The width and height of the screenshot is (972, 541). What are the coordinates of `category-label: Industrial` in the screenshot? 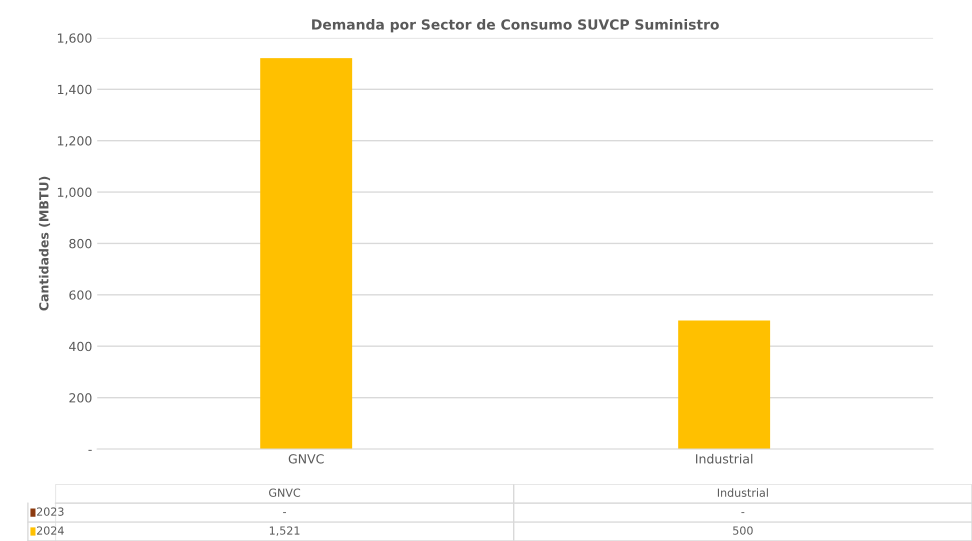 It's located at (743, 492).